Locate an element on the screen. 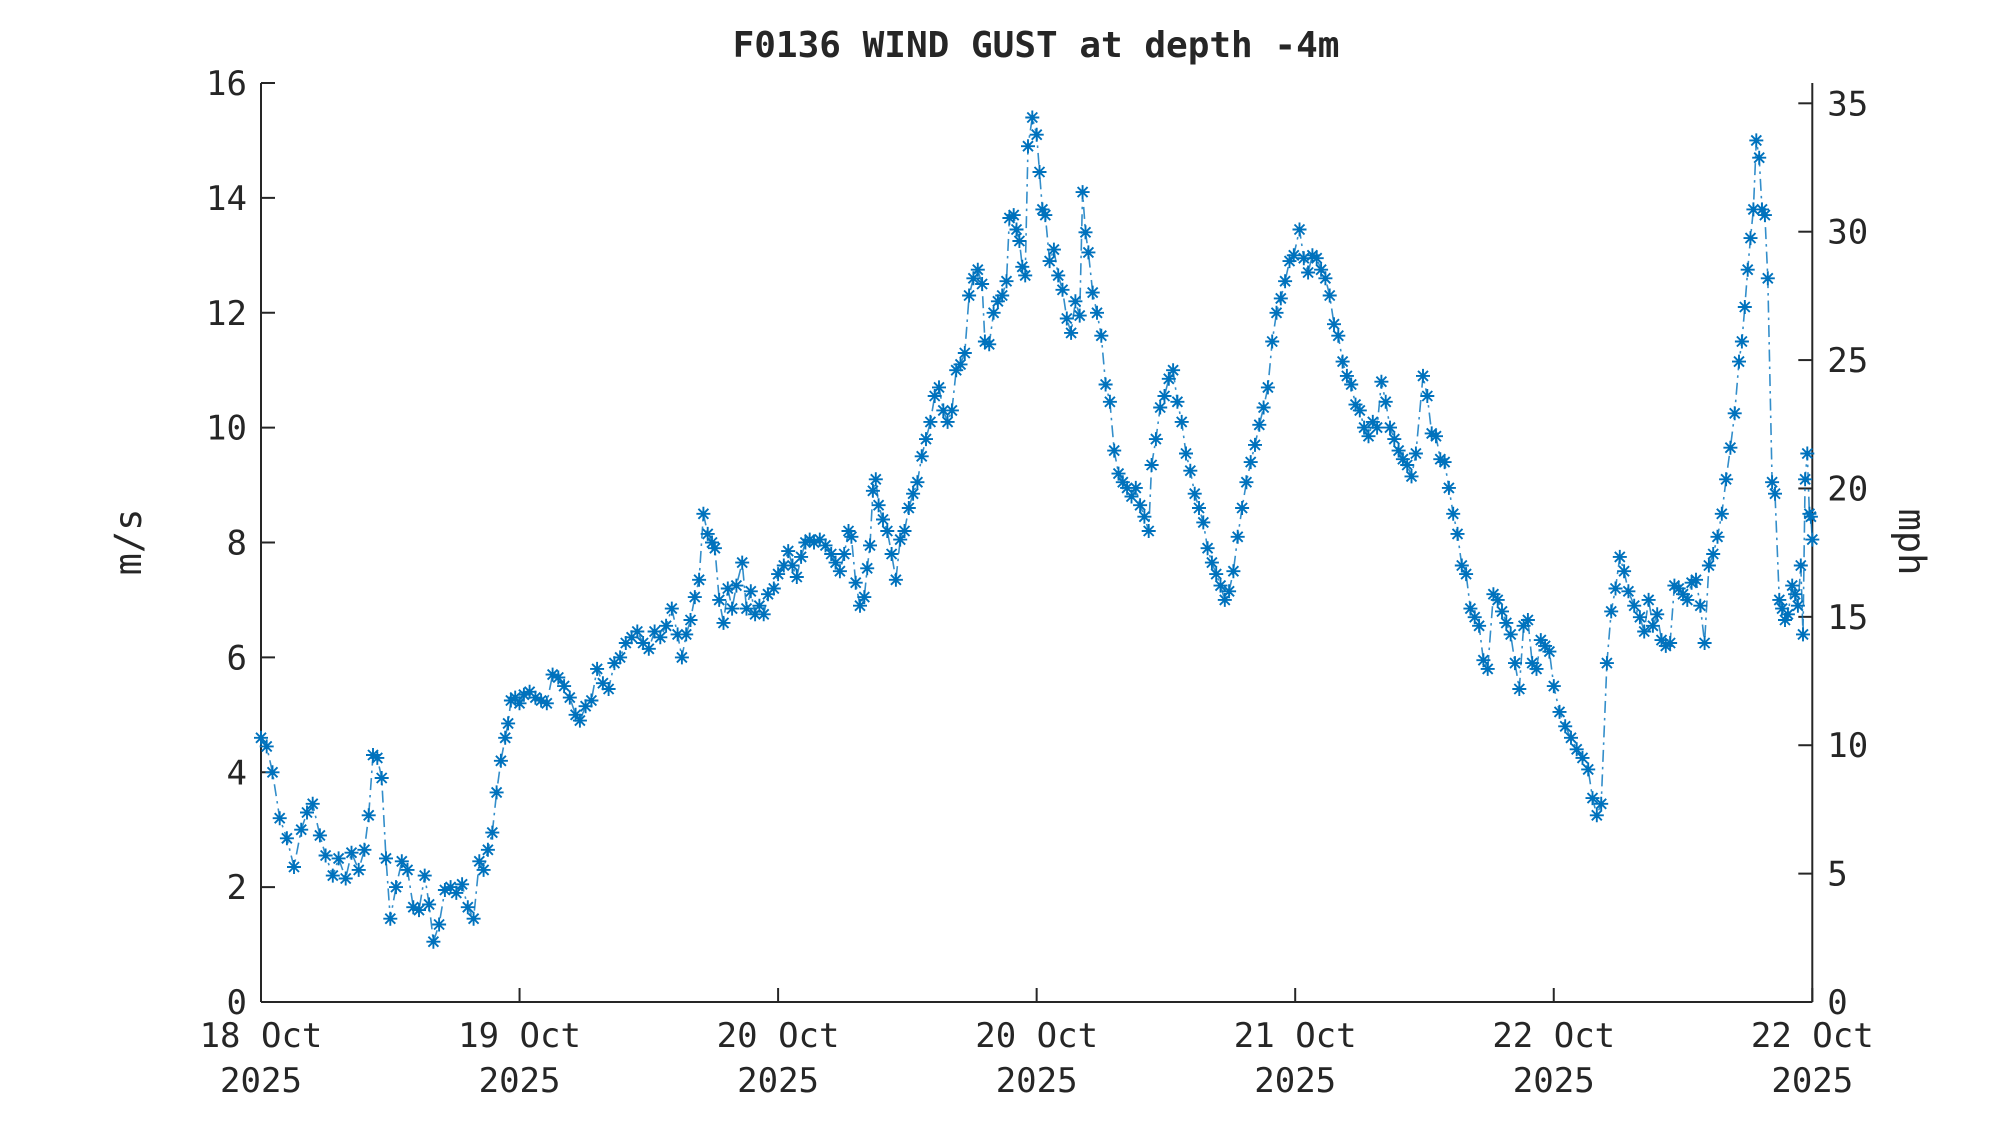 The image size is (2000, 1129). y-axis-left-tick-label: 10 is located at coordinates (226, 429).